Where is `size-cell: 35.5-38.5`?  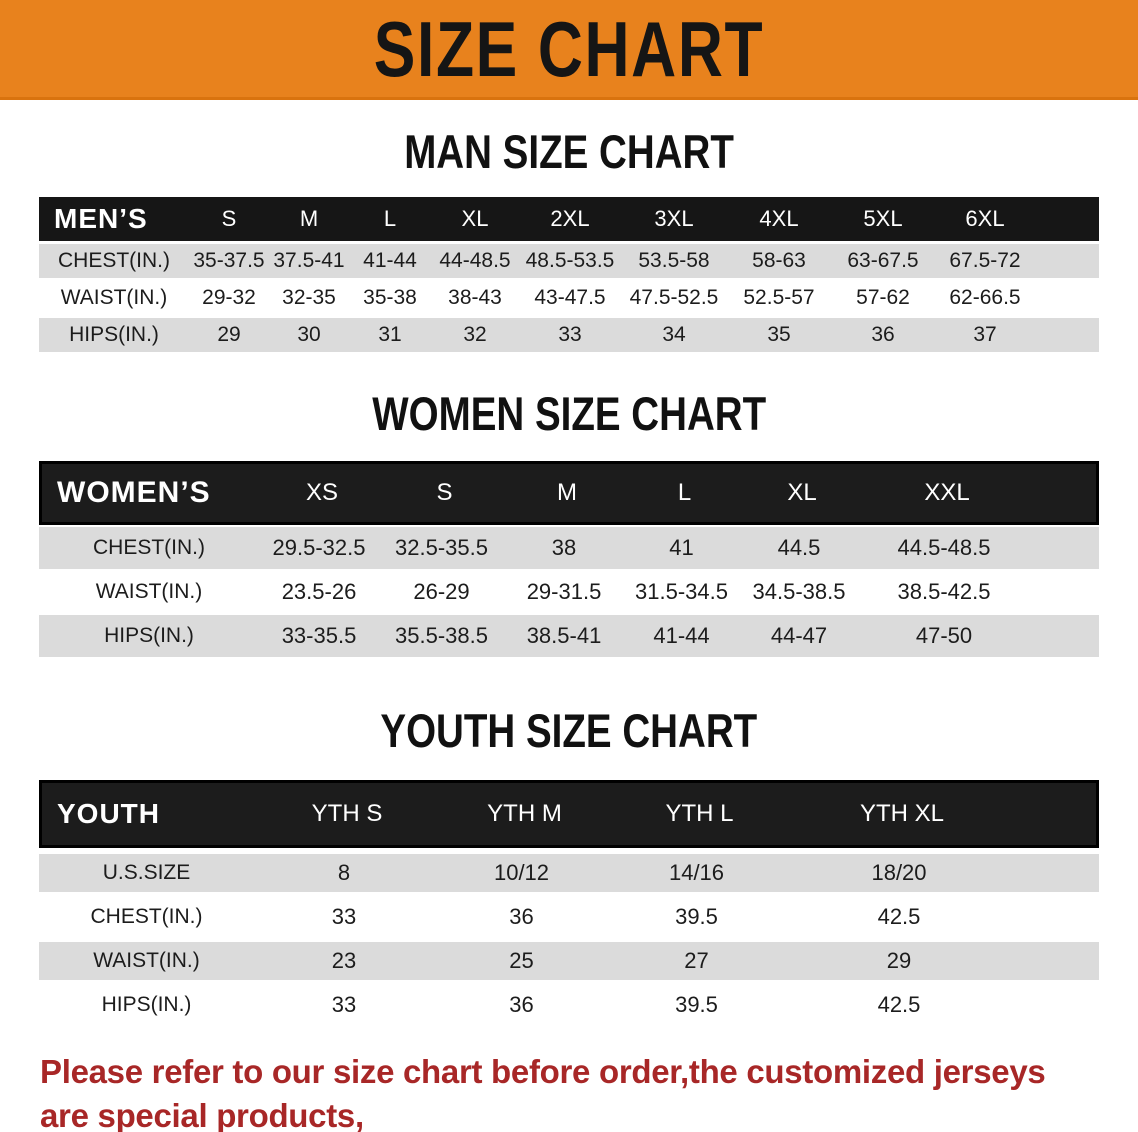 size-cell: 35.5-38.5 is located at coordinates (441, 635).